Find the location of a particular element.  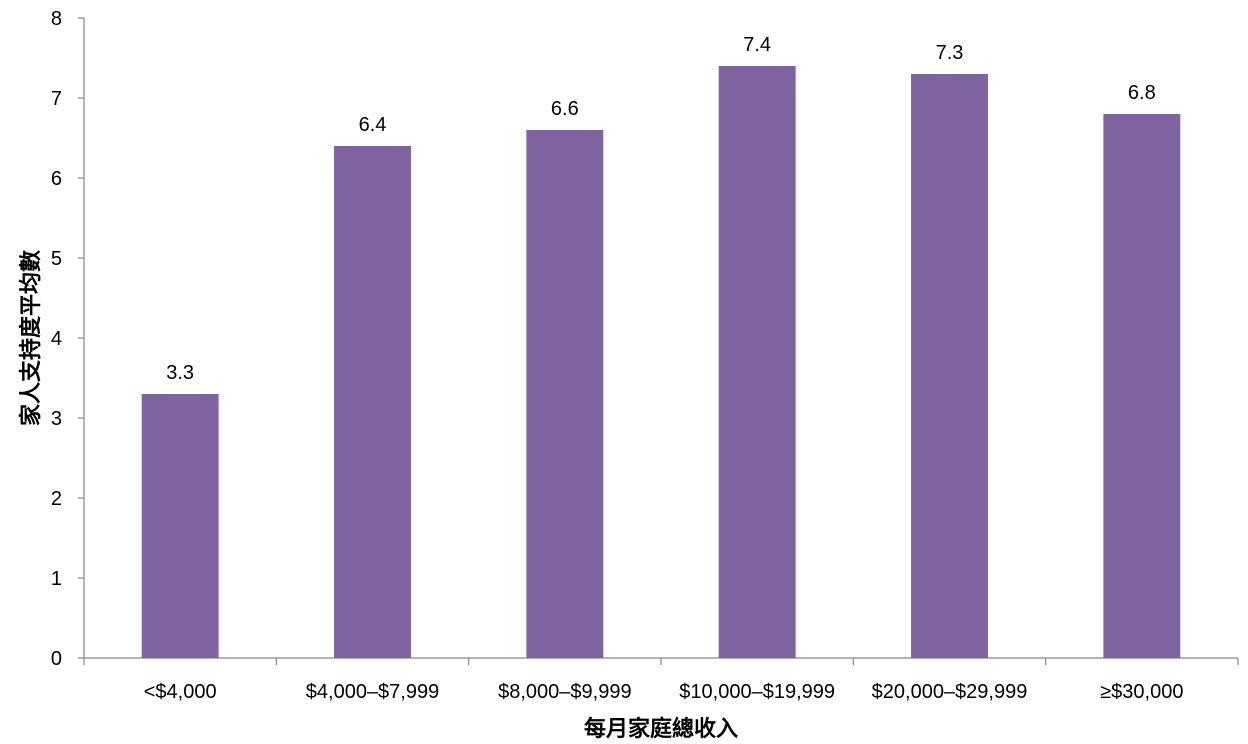

y-tick-label: 6 is located at coordinates (56, 179).